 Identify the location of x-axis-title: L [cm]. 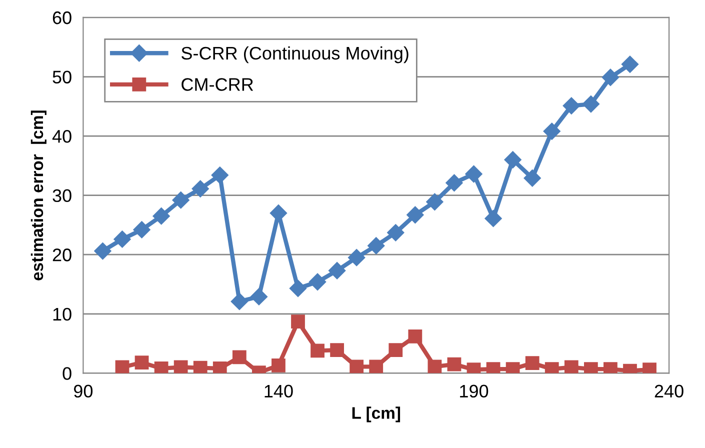
(376, 414).